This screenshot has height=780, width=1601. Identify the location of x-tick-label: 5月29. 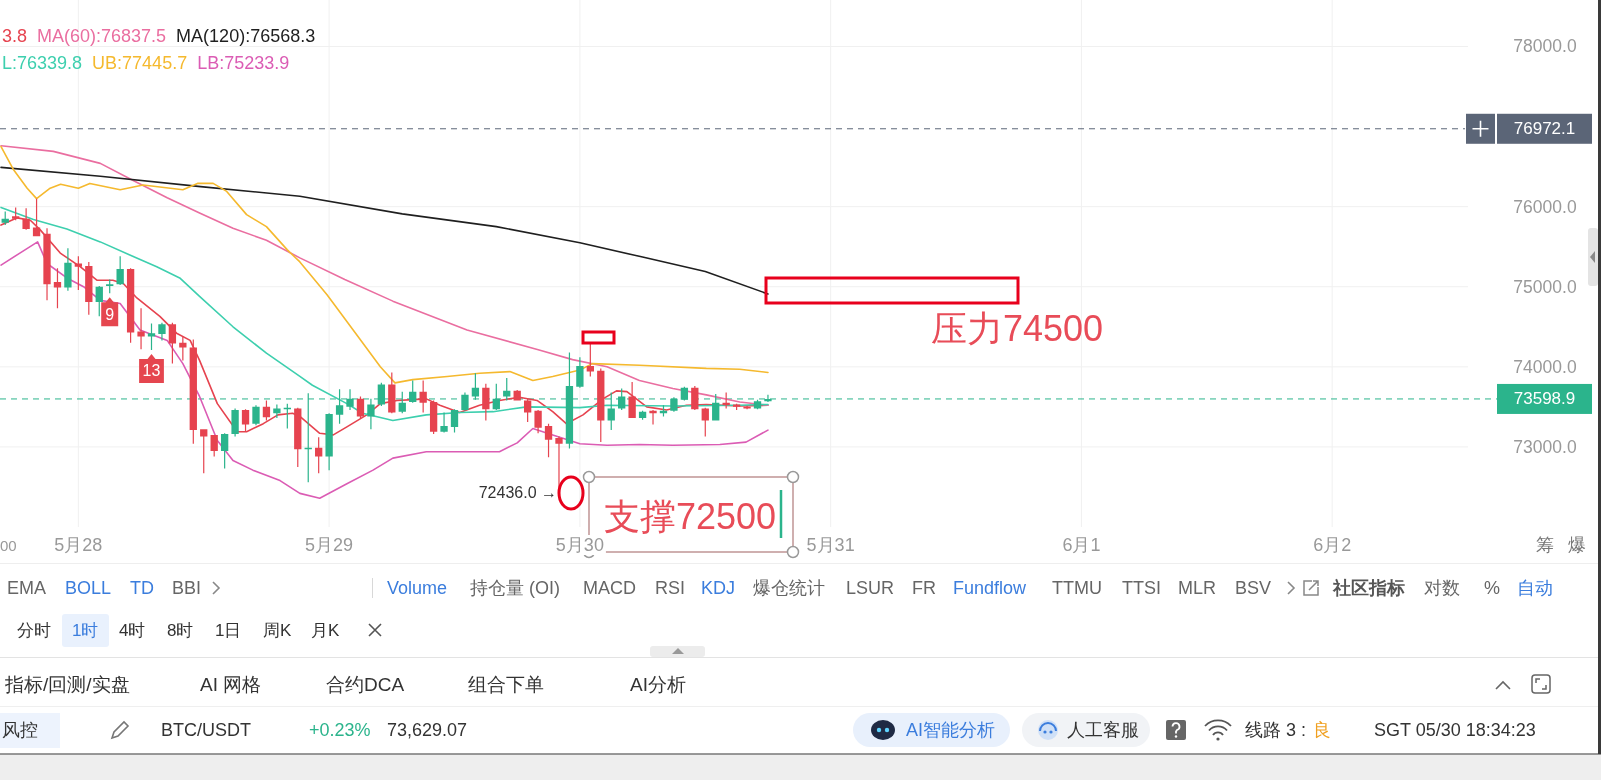
(329, 545).